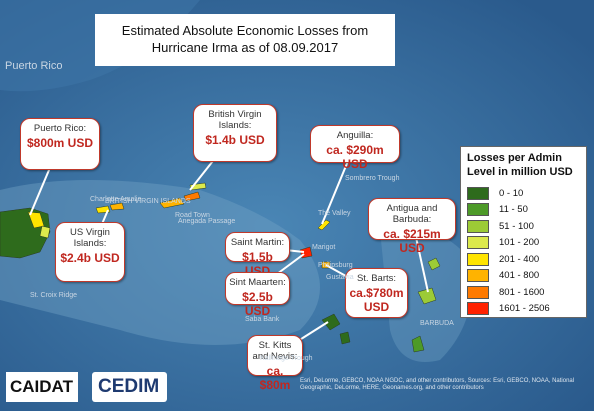  I want to click on map-label: Charlotte Amalie, so click(116, 199).